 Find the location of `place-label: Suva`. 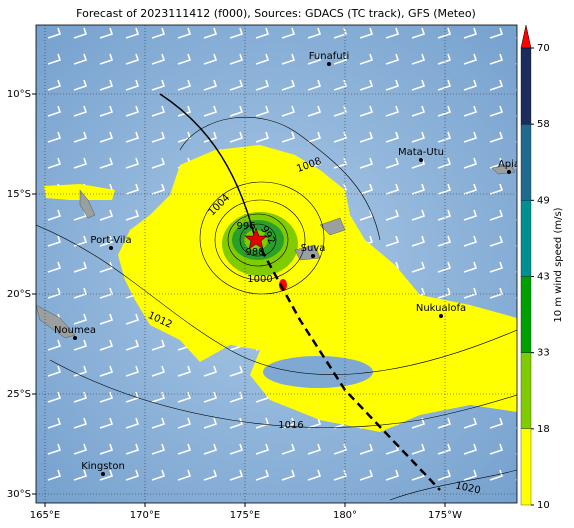

place-label: Suva is located at coordinates (313, 248).